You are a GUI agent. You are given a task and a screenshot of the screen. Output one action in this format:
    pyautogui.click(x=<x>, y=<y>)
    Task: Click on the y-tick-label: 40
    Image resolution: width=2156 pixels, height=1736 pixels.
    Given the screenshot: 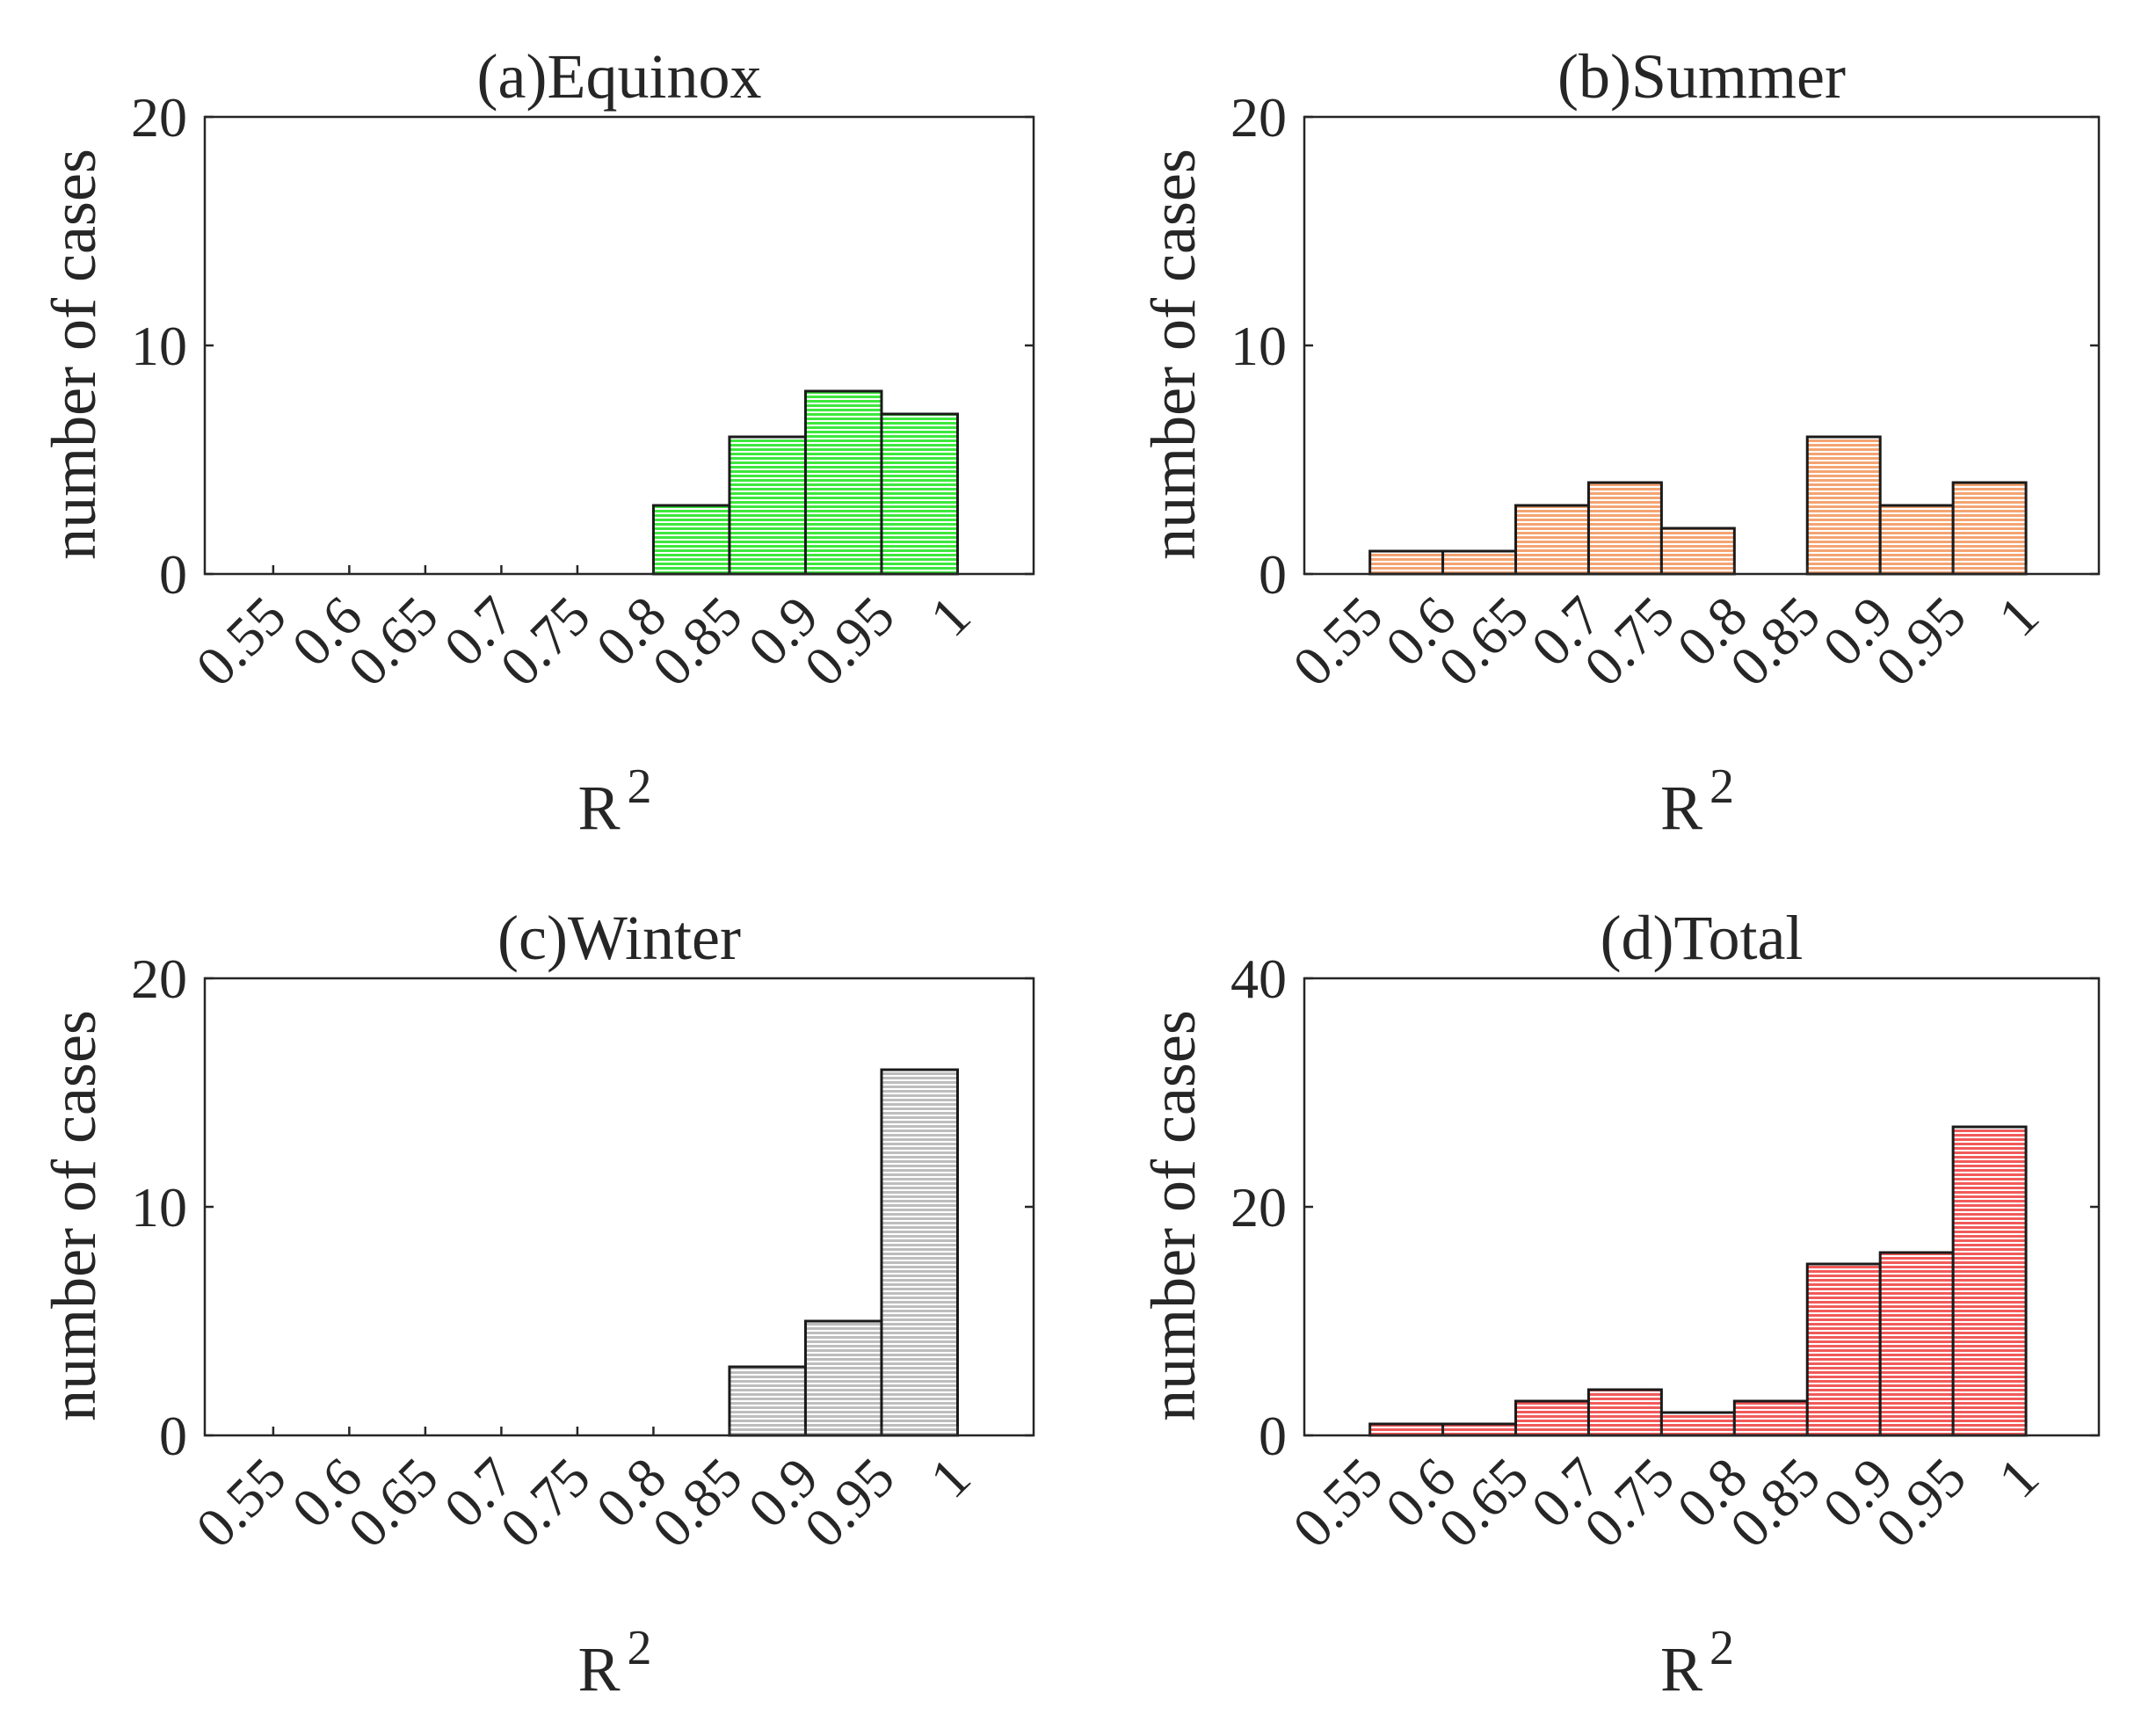 What is the action you would take?
    pyautogui.click(x=1258, y=979)
    